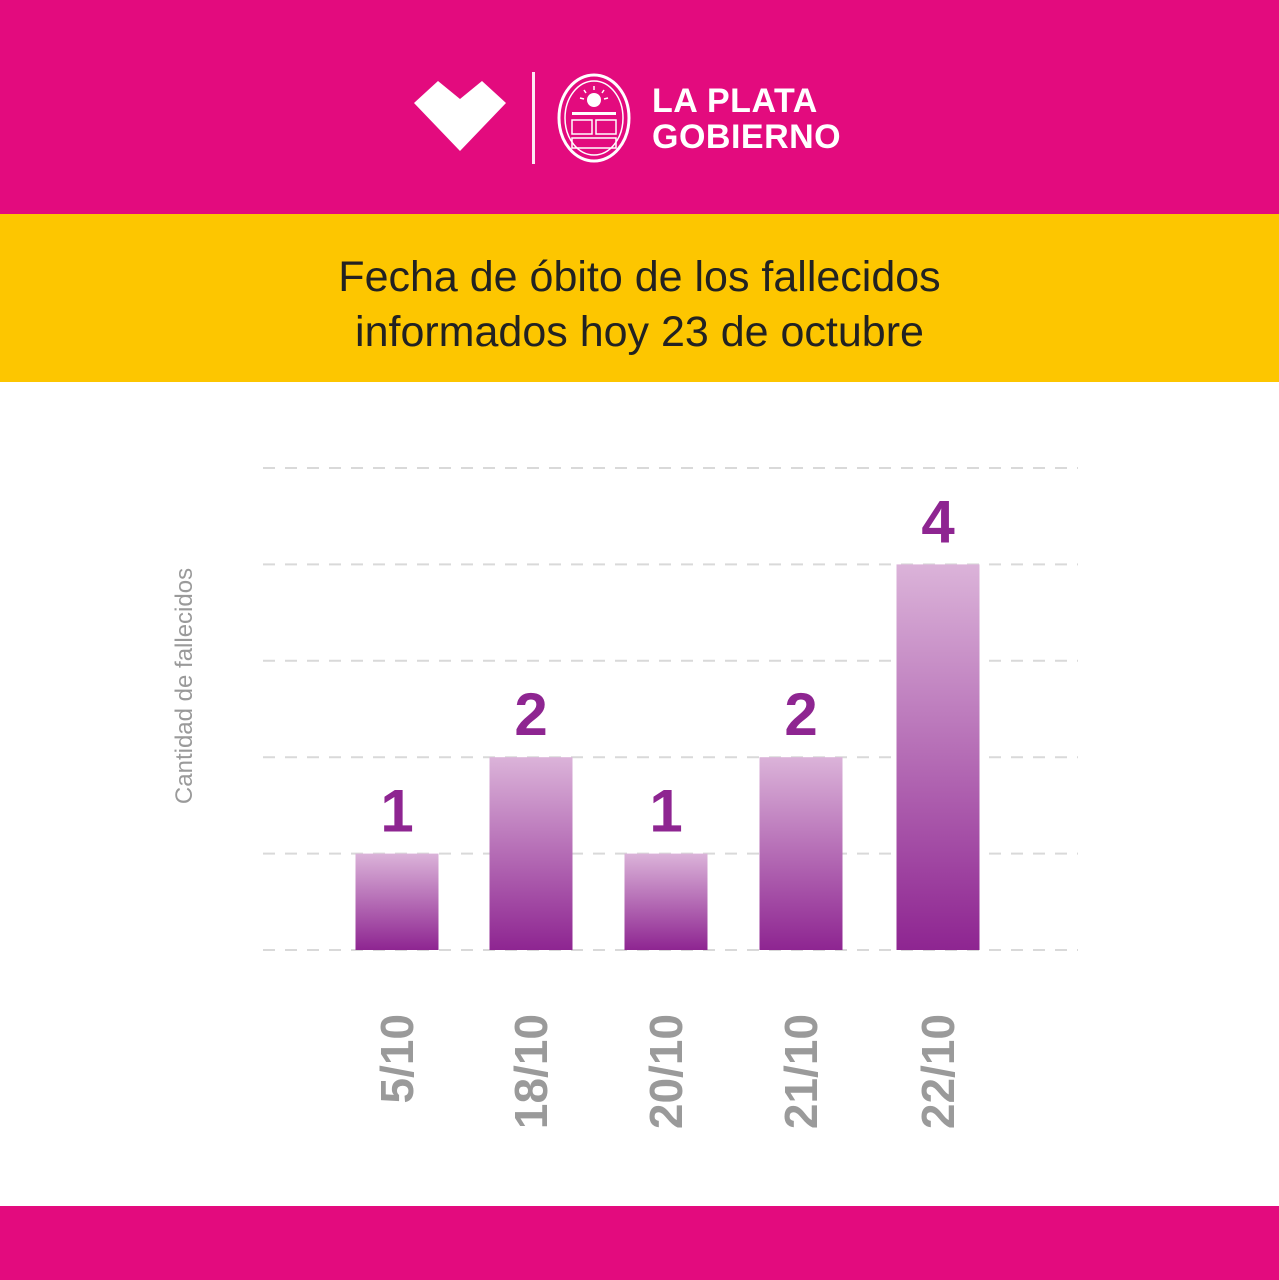 The width and height of the screenshot is (1279, 1280). Describe the element at coordinates (666, 901) in the screenshot. I see `bar-20/10` at that location.